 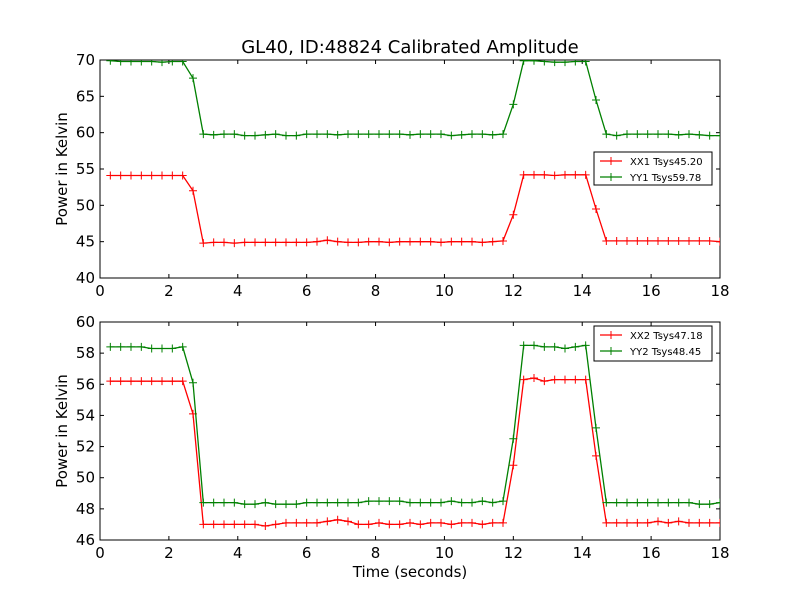 I want to click on x-tick-label: 10, so click(x=444, y=291).